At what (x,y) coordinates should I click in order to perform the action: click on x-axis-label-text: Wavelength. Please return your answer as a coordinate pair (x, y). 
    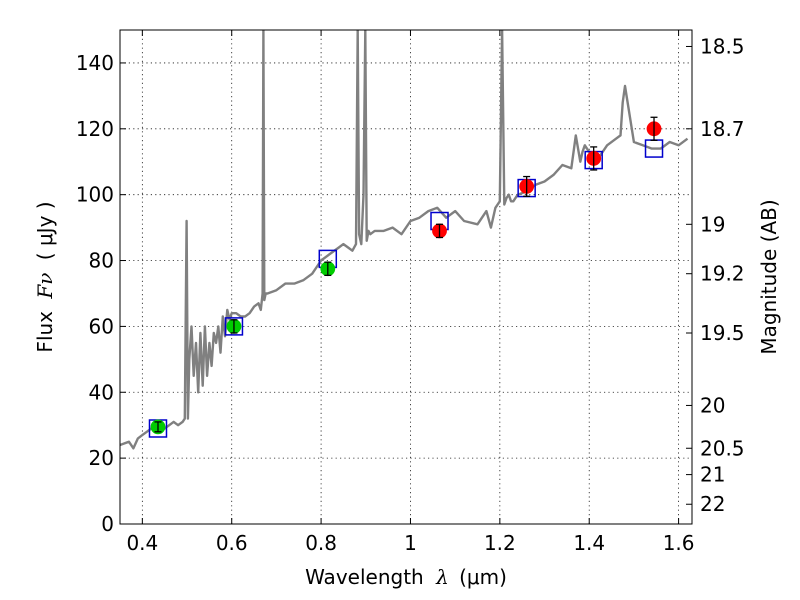
    Looking at the image, I should click on (364, 577).